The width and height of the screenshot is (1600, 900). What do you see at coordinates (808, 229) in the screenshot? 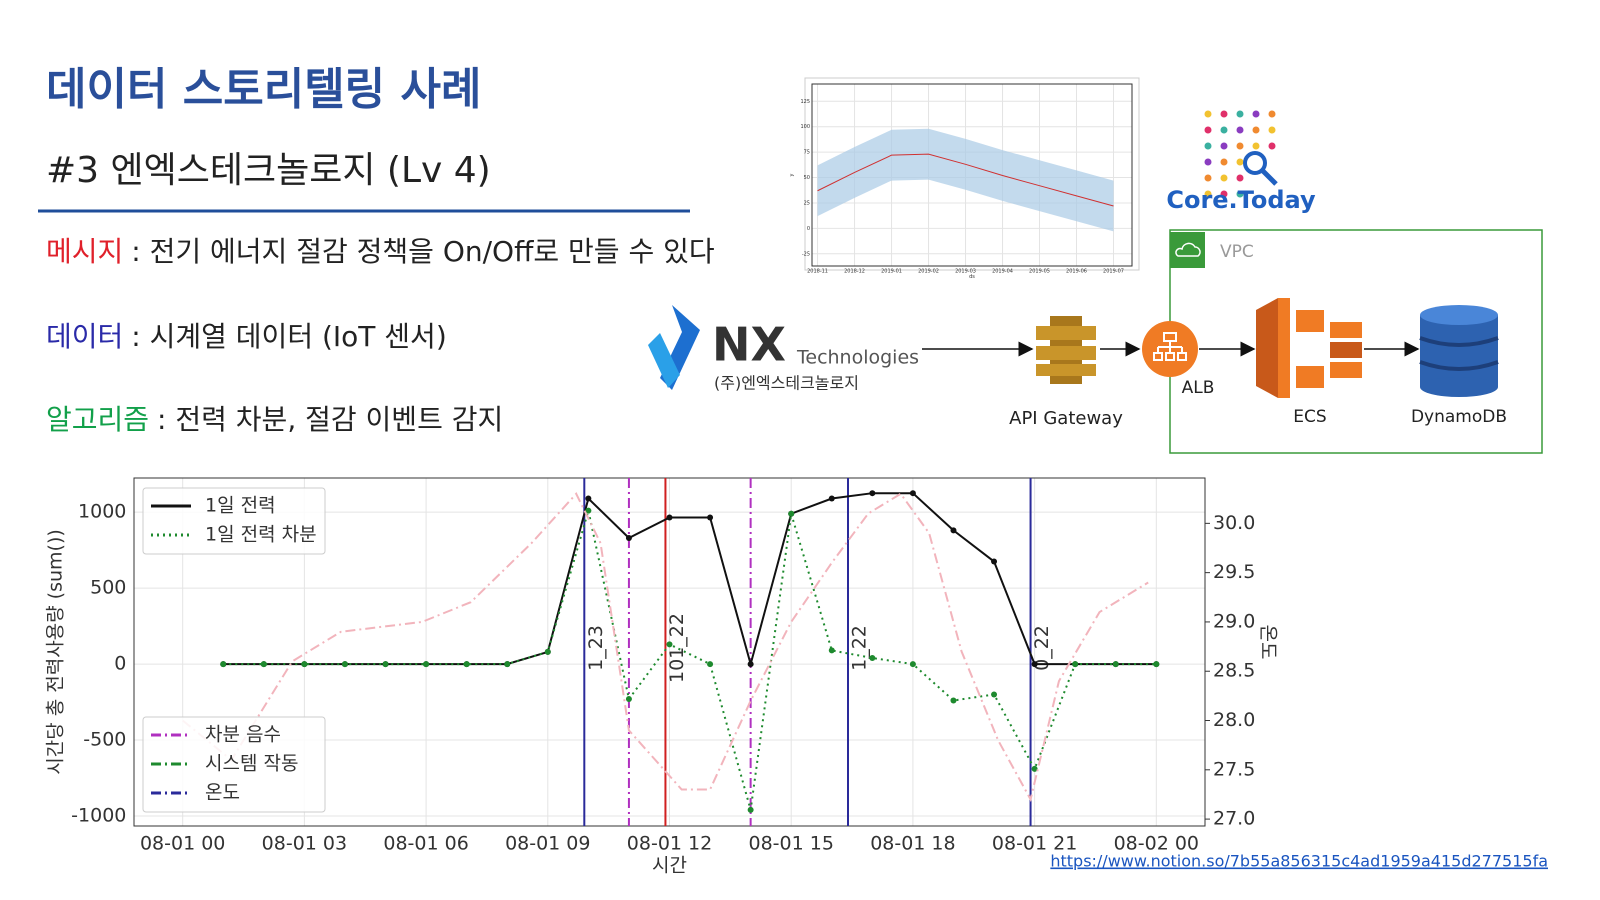
I see `y-tick-label: 0` at bounding box center [808, 229].